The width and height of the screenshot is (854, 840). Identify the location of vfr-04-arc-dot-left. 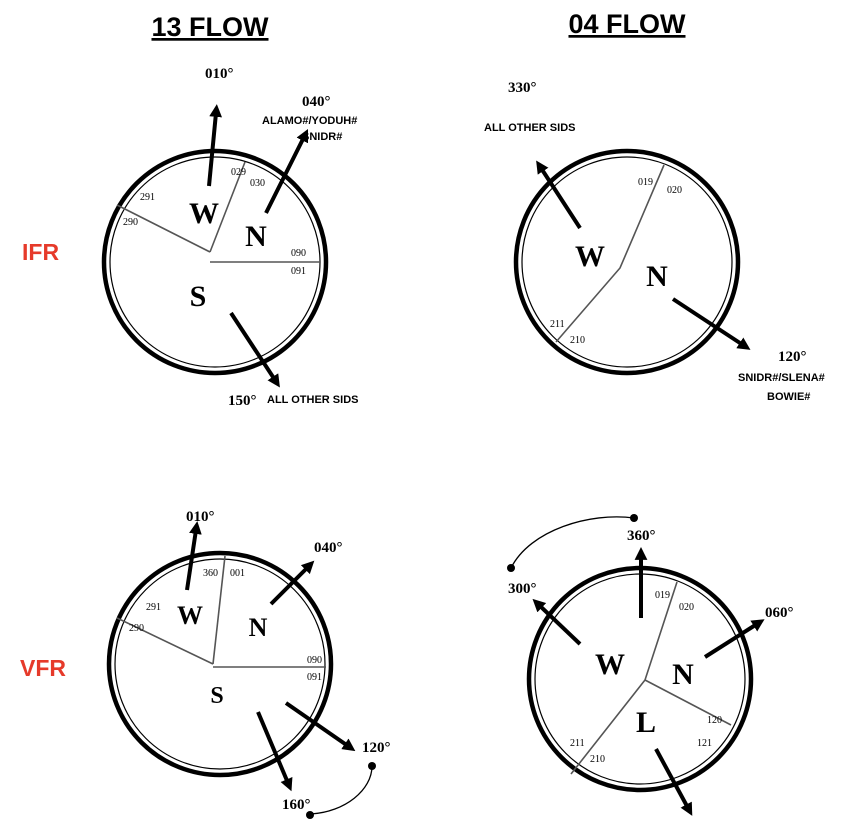
(511, 568).